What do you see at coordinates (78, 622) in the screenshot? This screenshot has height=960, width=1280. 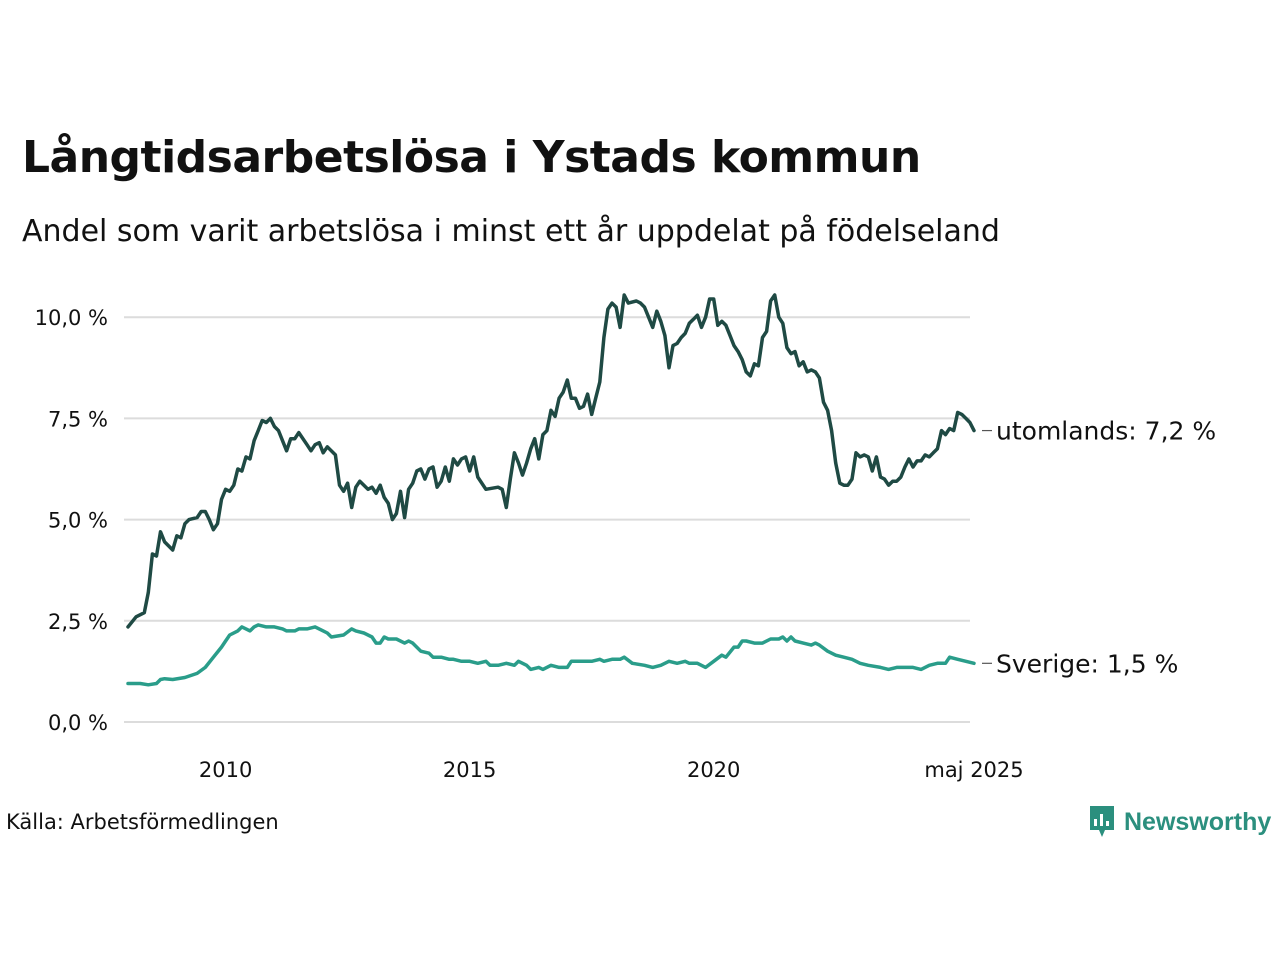 I see `y-tick-label: 2,5 %` at bounding box center [78, 622].